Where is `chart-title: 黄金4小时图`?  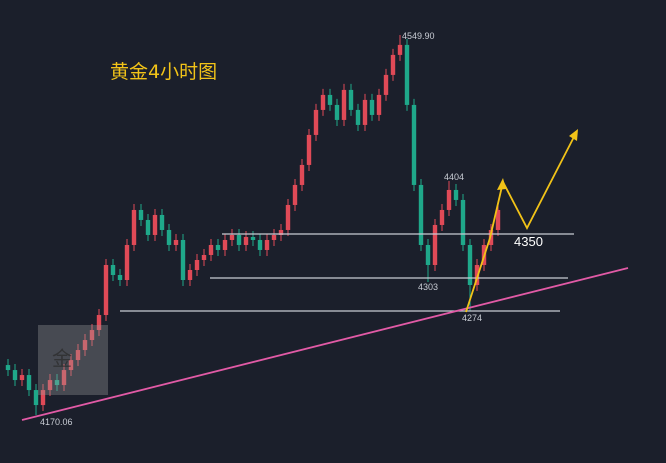 chart-title: 黄金4小时图 is located at coordinates (163, 72).